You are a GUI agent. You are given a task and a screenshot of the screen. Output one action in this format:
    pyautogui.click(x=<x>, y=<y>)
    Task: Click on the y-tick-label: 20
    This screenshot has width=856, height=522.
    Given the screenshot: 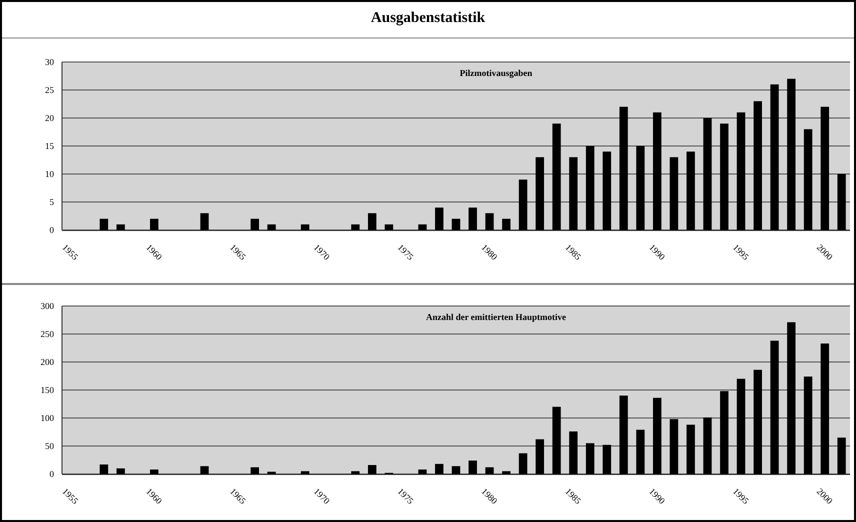 What is the action you would take?
    pyautogui.click(x=49, y=118)
    